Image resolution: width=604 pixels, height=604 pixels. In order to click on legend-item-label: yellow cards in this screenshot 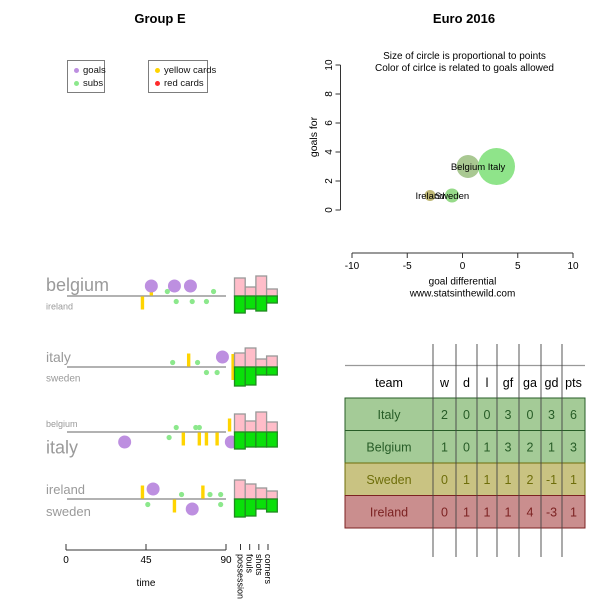, I will do `click(190, 70)`.